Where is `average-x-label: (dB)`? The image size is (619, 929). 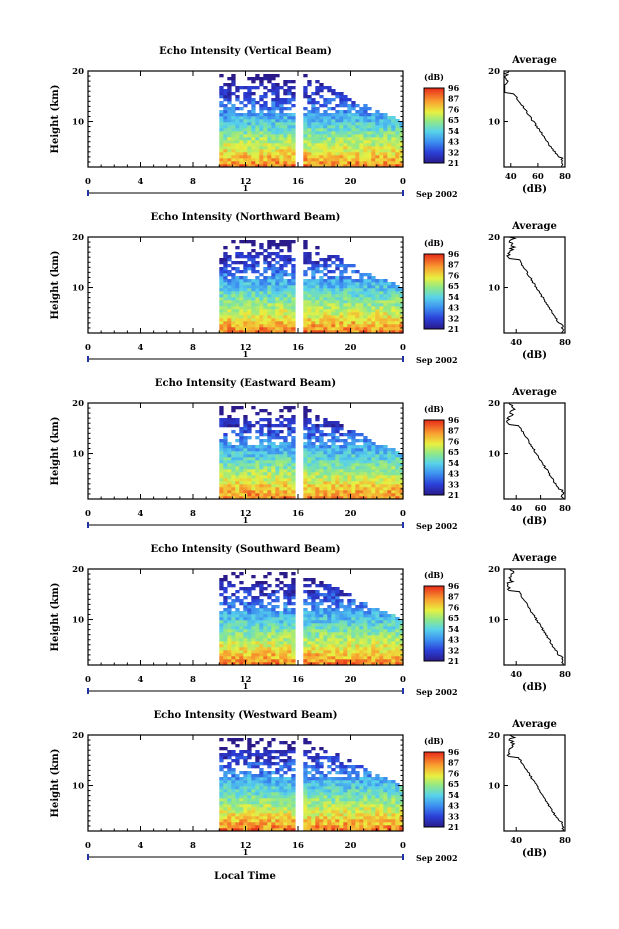
average-x-label: (dB) is located at coordinates (534, 355).